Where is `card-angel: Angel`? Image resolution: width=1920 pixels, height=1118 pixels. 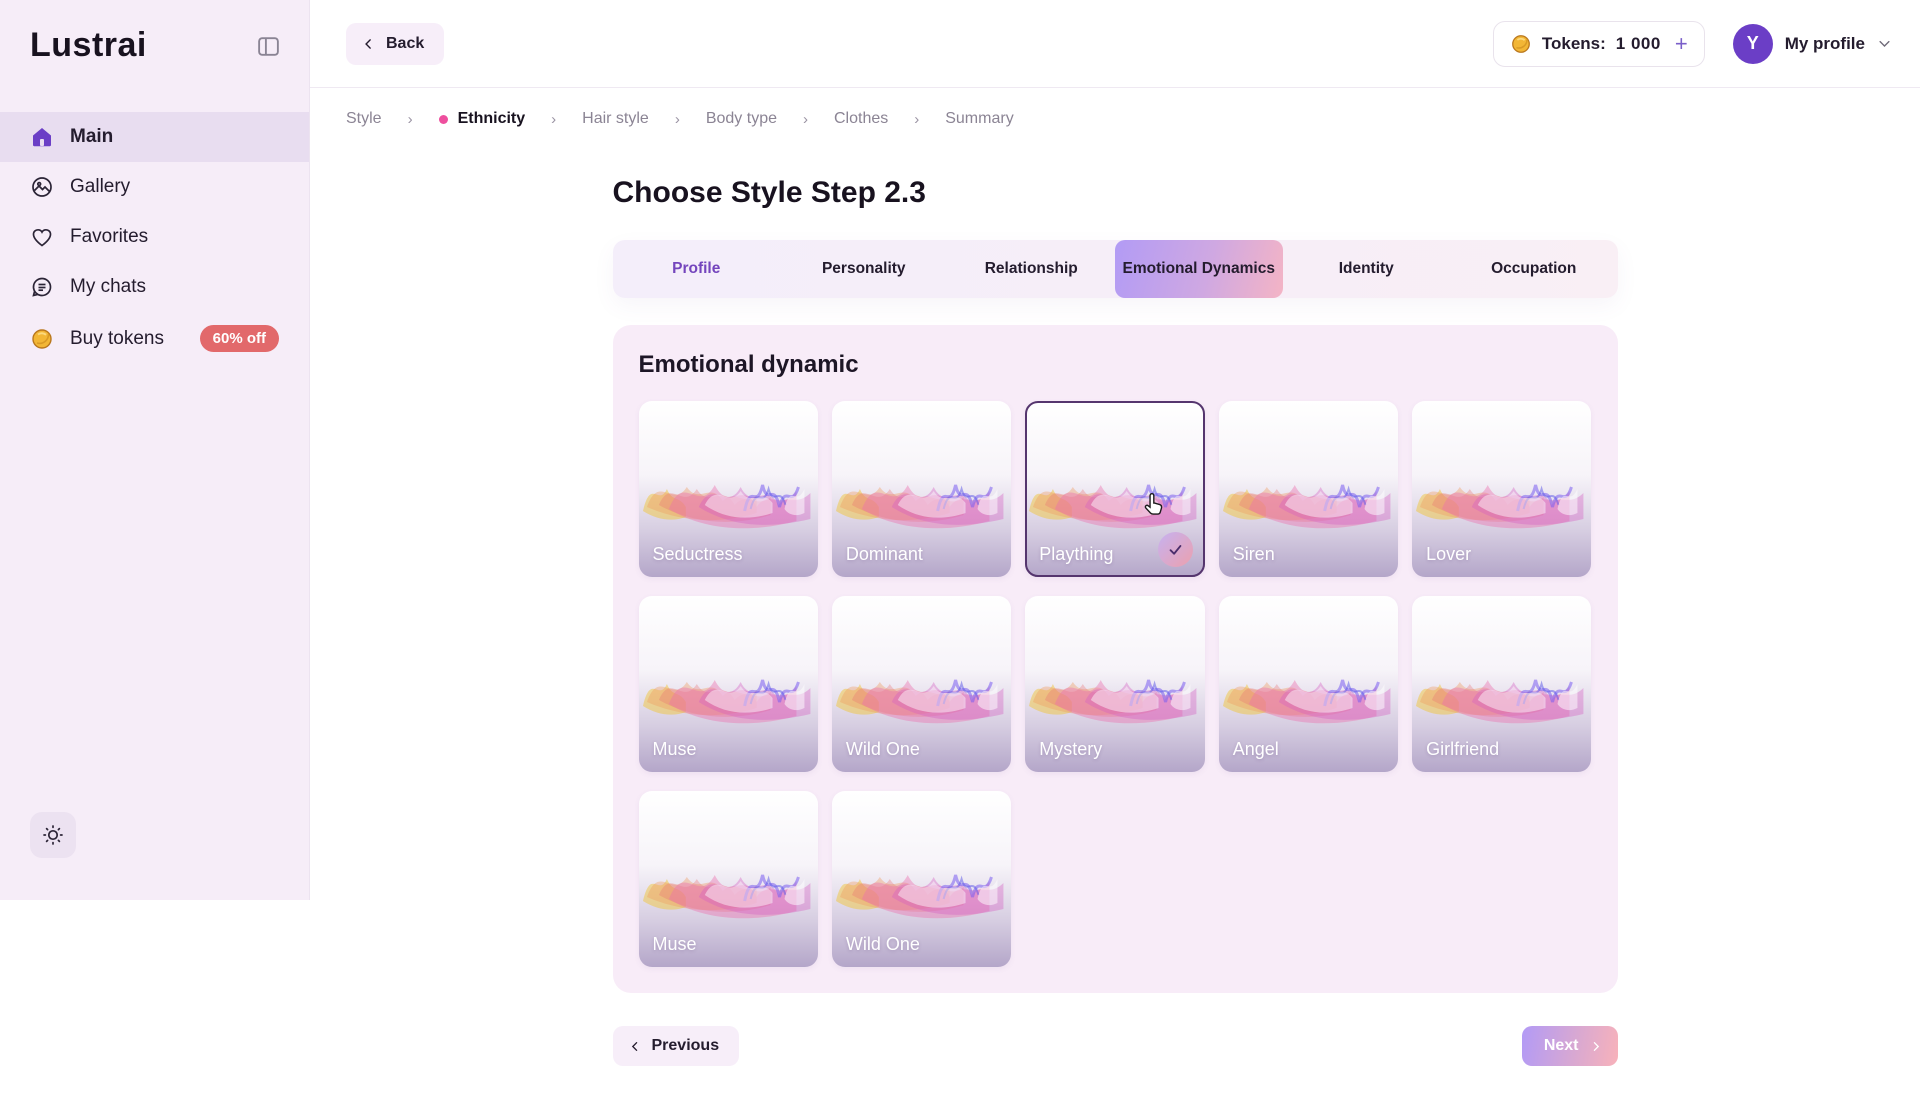 card-angel: Angel is located at coordinates (1308, 684).